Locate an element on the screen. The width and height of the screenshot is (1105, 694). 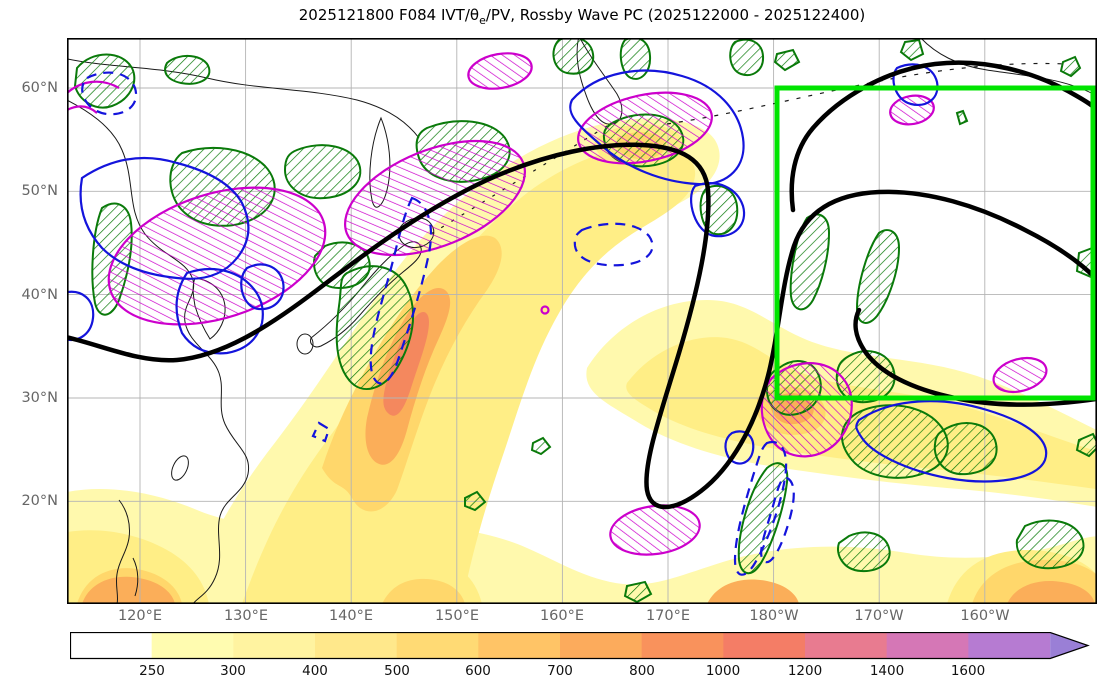
target-region-box is located at coordinates (935, 243).